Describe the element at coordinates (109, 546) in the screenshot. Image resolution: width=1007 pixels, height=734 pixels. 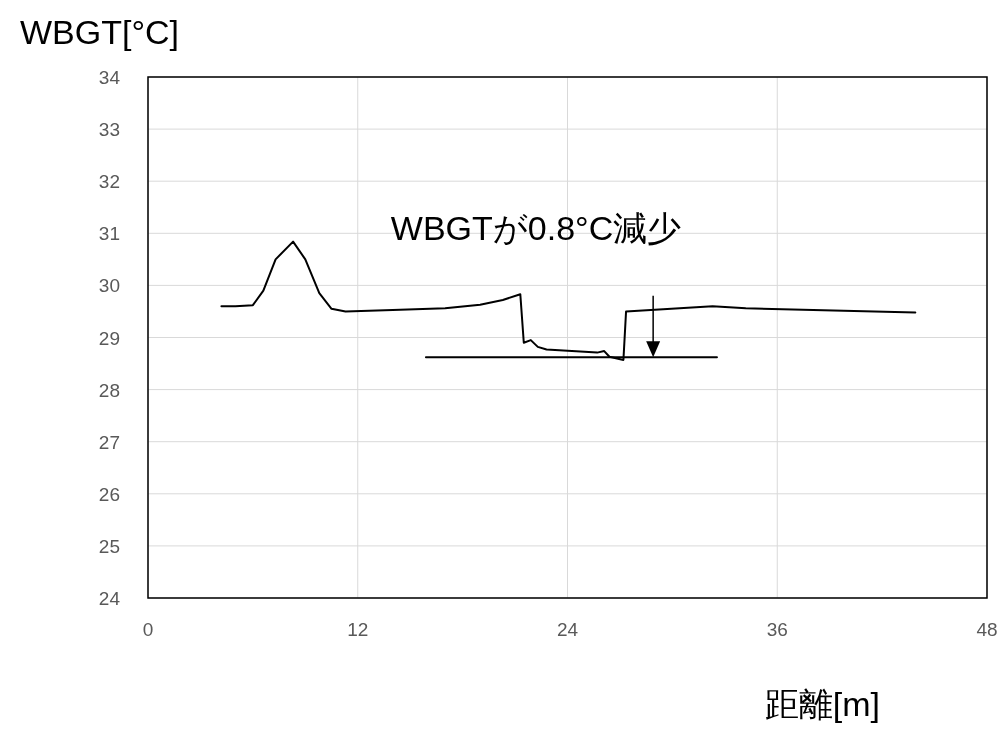
I see `y-tick-label: 25` at that location.